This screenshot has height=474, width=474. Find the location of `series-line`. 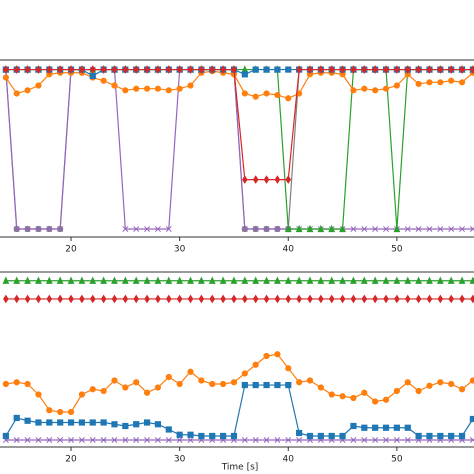

series-line is located at coordinates (239, 84).